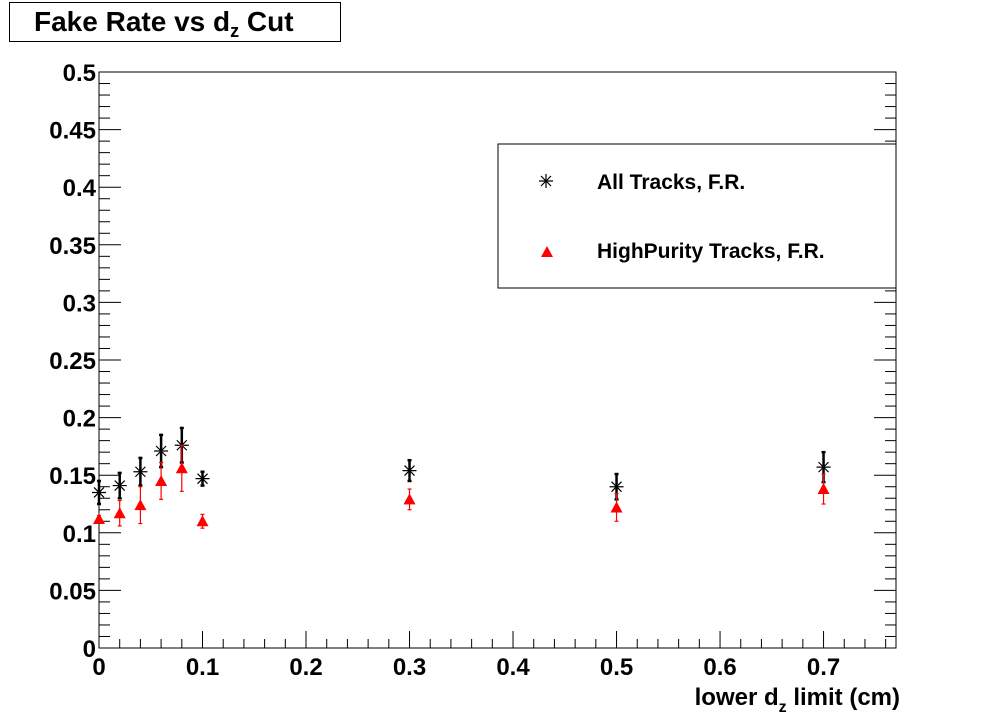 This screenshot has height=722, width=996. I want to click on y-tick-label: 0.05, so click(72, 591).